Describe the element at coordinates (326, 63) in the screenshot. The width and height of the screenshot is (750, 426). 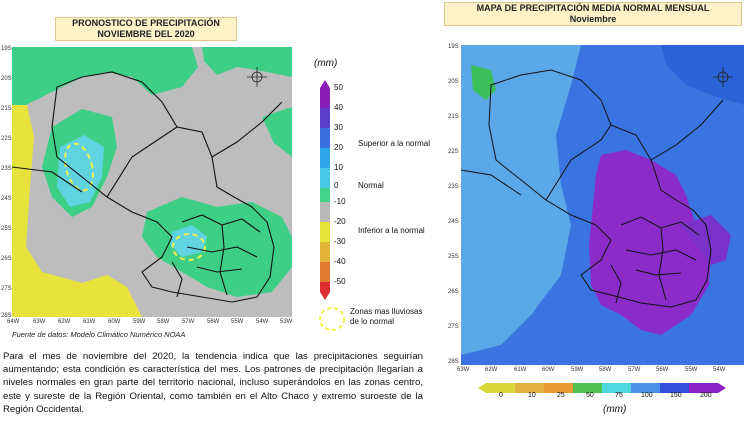
I see `forecast-unit-label: (mm)` at that location.